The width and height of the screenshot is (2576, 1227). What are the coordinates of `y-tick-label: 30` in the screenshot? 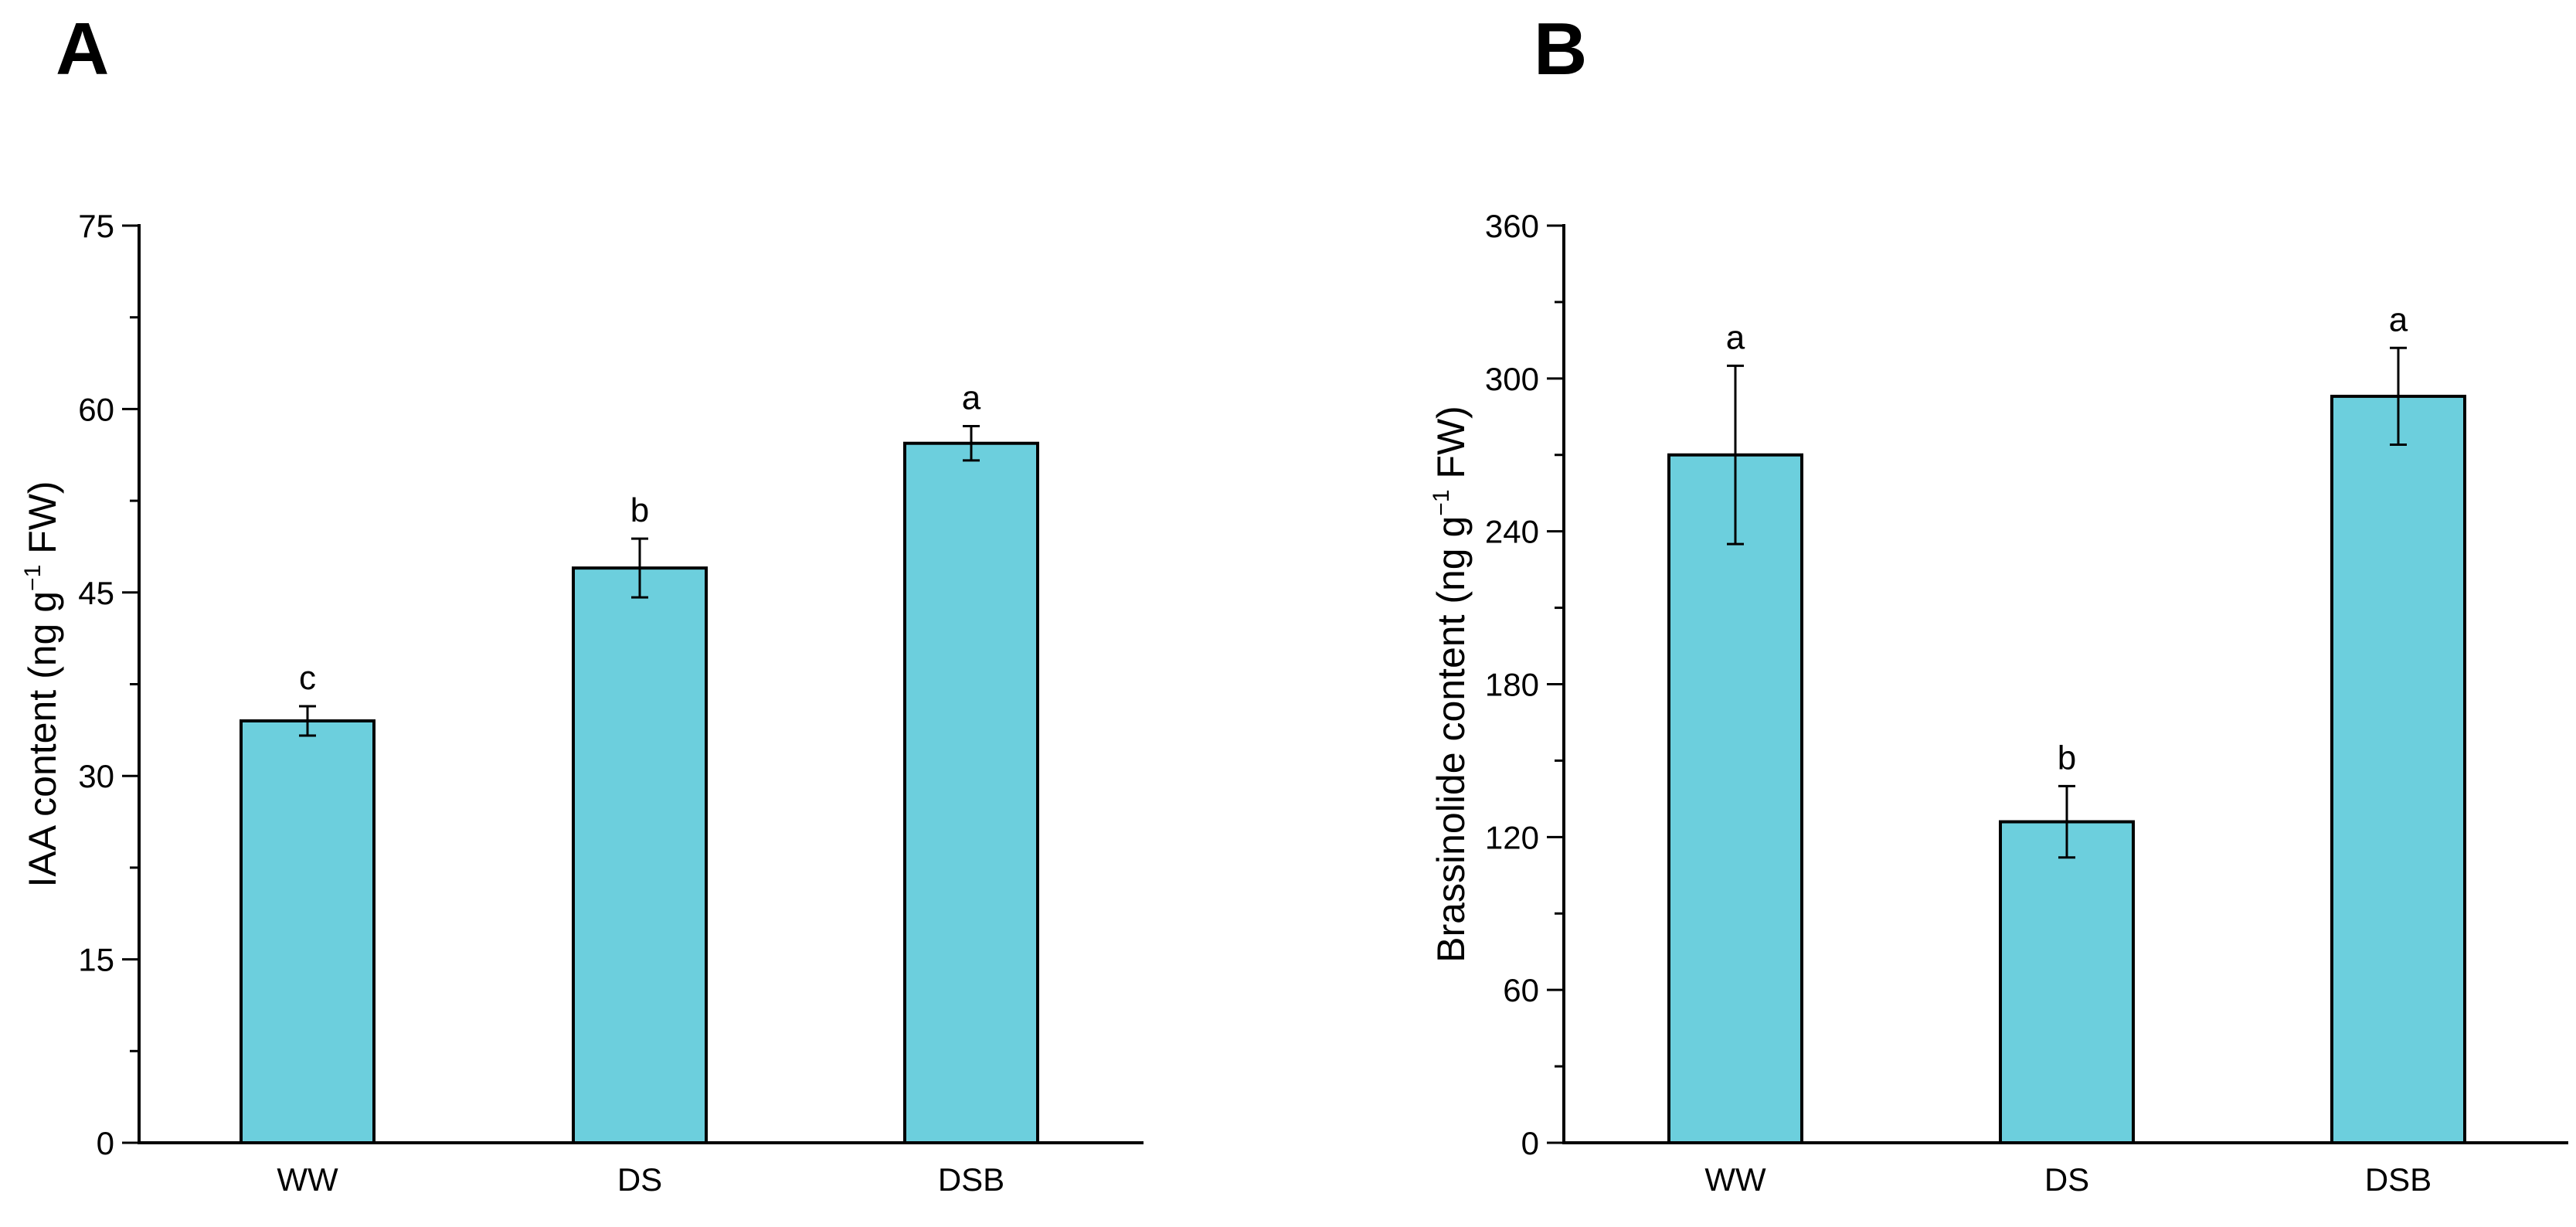 It's located at (96, 776).